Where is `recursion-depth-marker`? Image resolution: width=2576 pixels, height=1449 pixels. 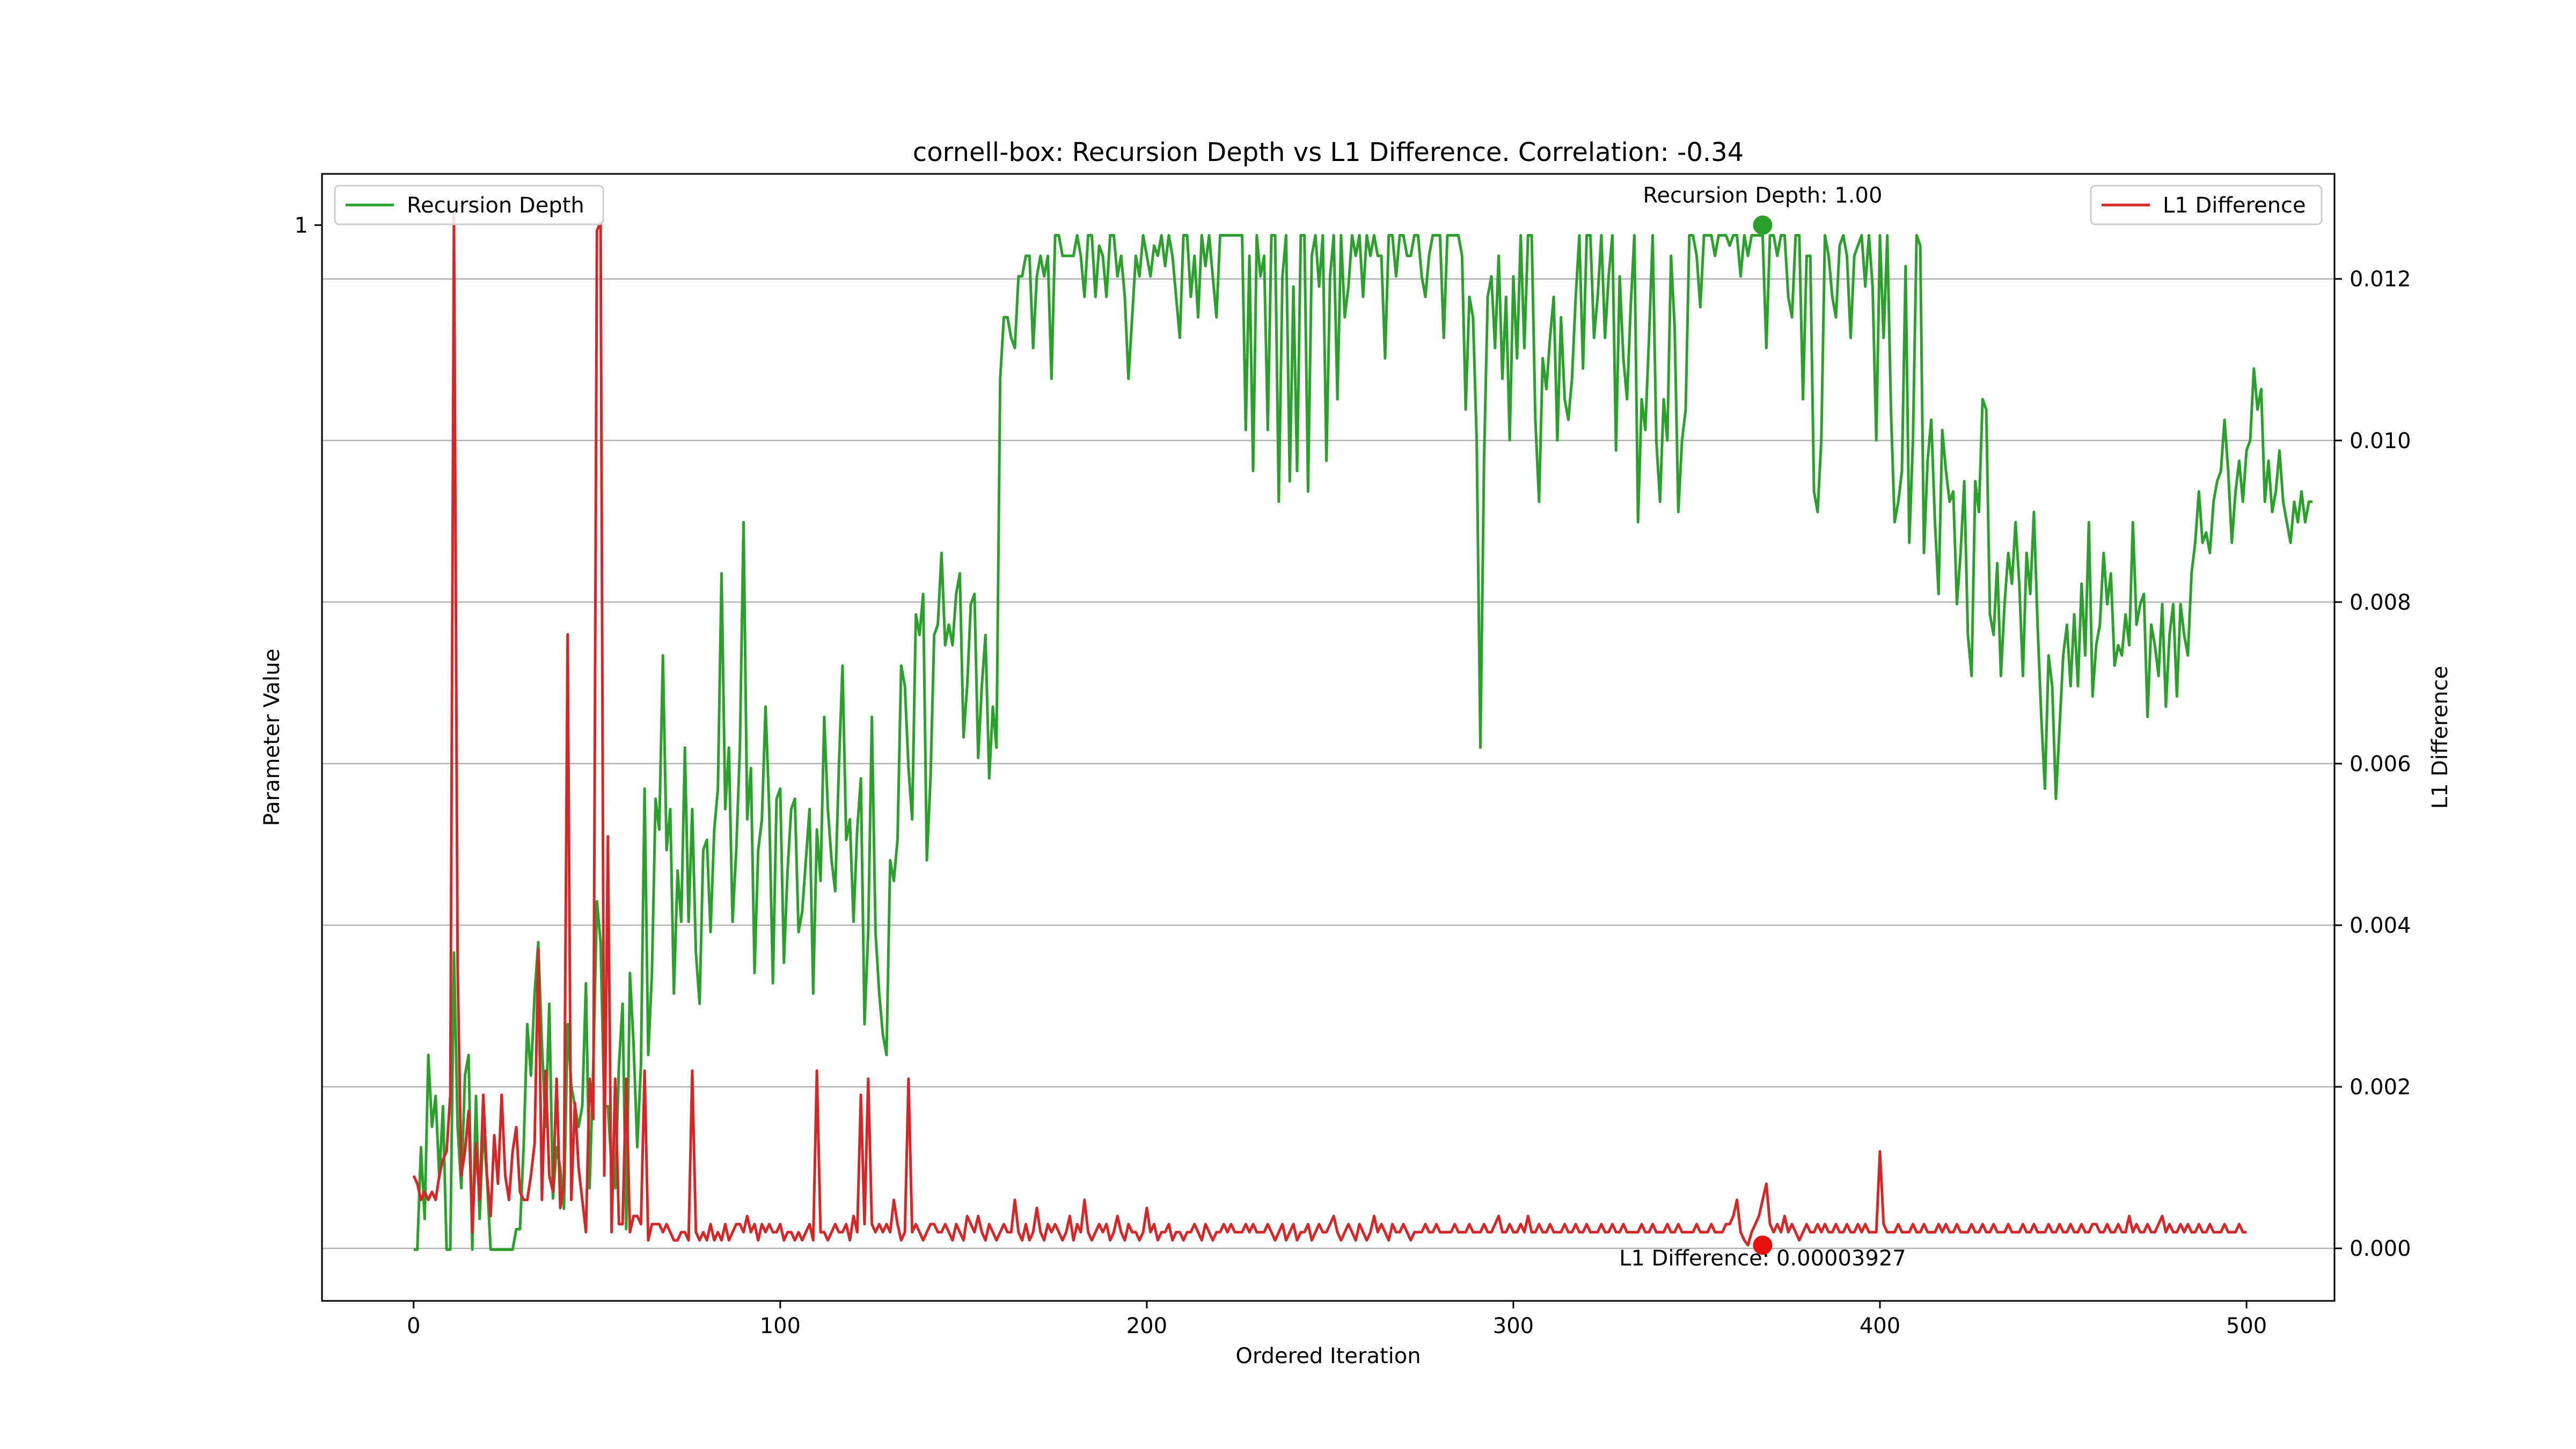
recursion-depth-marker is located at coordinates (1763, 225).